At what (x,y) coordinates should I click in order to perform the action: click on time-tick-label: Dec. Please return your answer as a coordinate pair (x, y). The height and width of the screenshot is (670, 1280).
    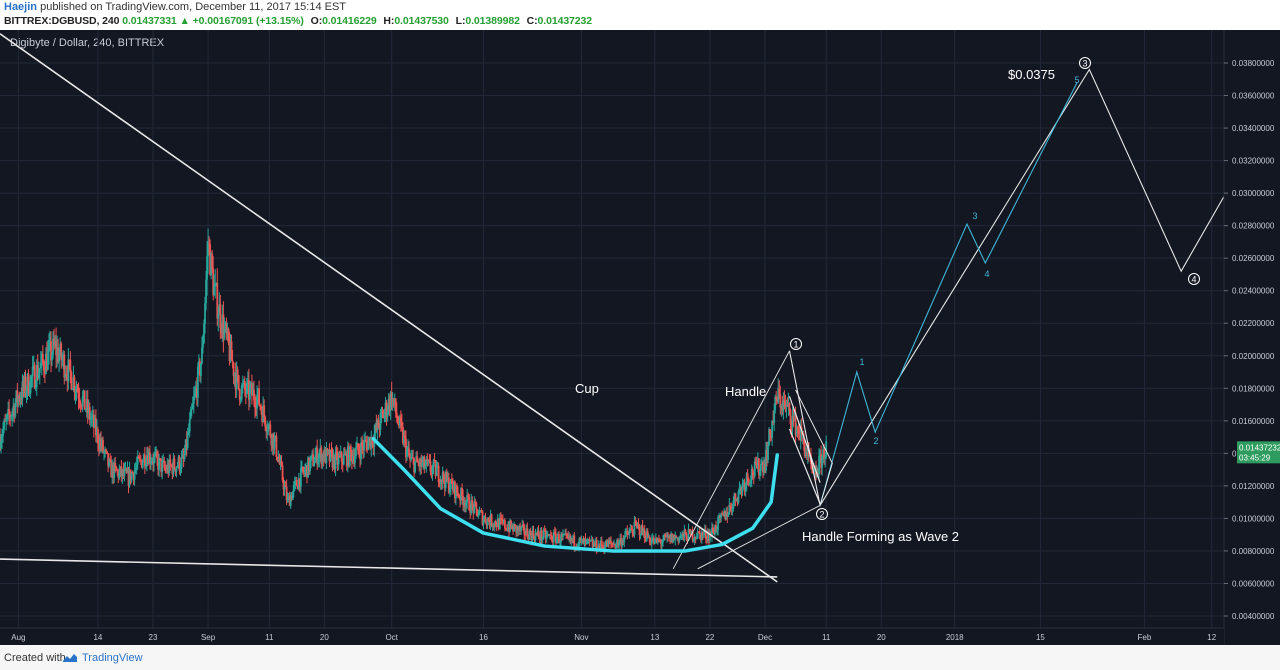
    Looking at the image, I should click on (765, 637).